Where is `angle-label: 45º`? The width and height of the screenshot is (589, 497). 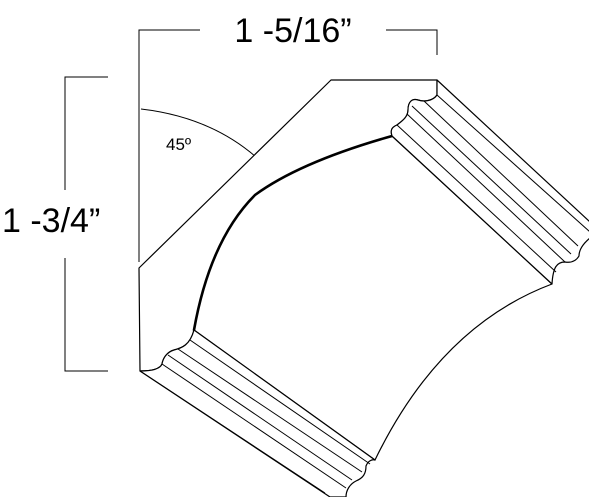
angle-label: 45º is located at coordinates (178, 144).